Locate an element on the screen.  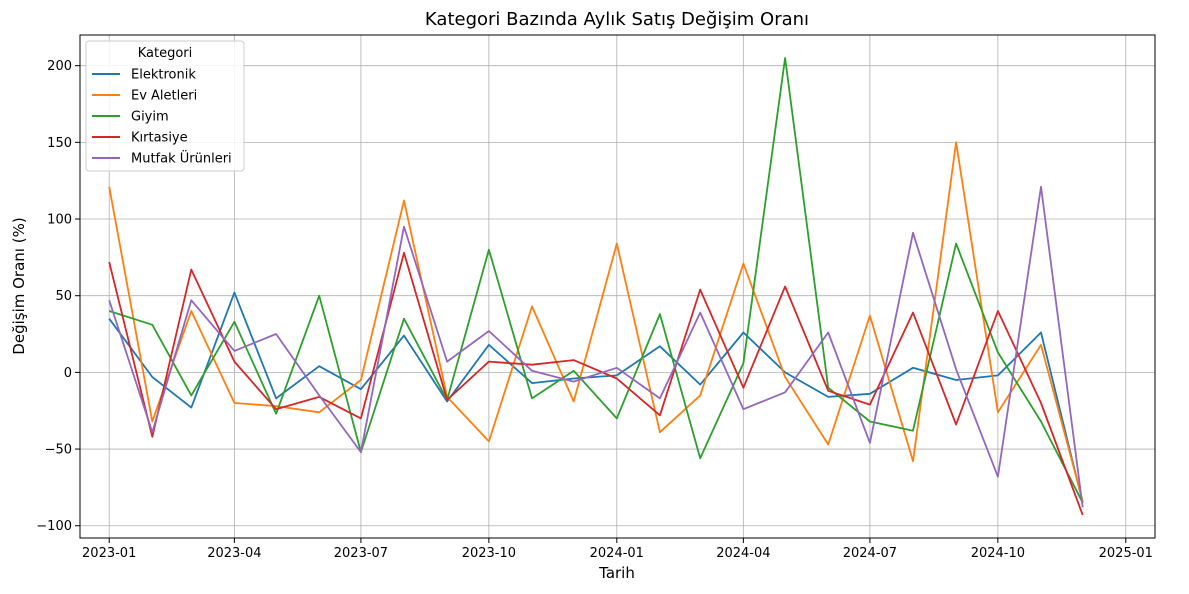
x-tick-label: 2024-10 is located at coordinates (998, 553).